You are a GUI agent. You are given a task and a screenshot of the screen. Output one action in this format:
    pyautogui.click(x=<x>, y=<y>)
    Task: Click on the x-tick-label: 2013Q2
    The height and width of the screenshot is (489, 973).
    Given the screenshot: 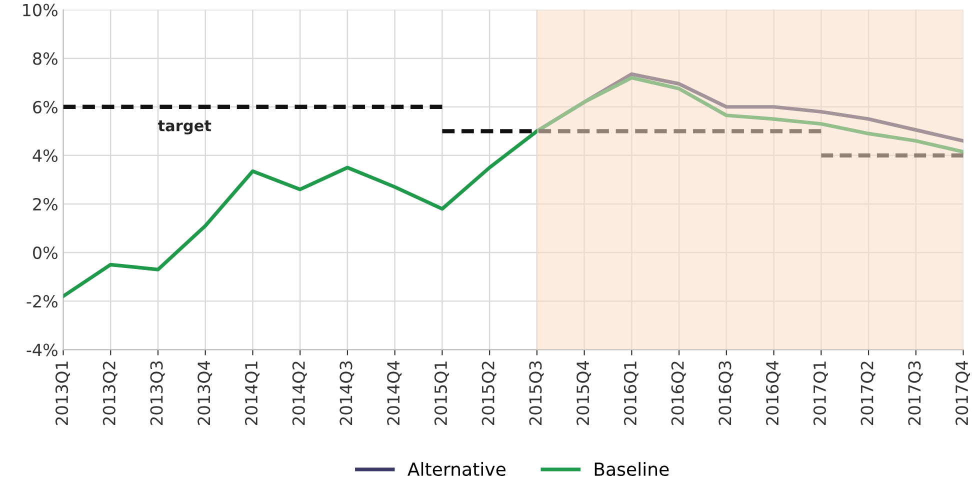 What is the action you would take?
    pyautogui.click(x=110, y=393)
    